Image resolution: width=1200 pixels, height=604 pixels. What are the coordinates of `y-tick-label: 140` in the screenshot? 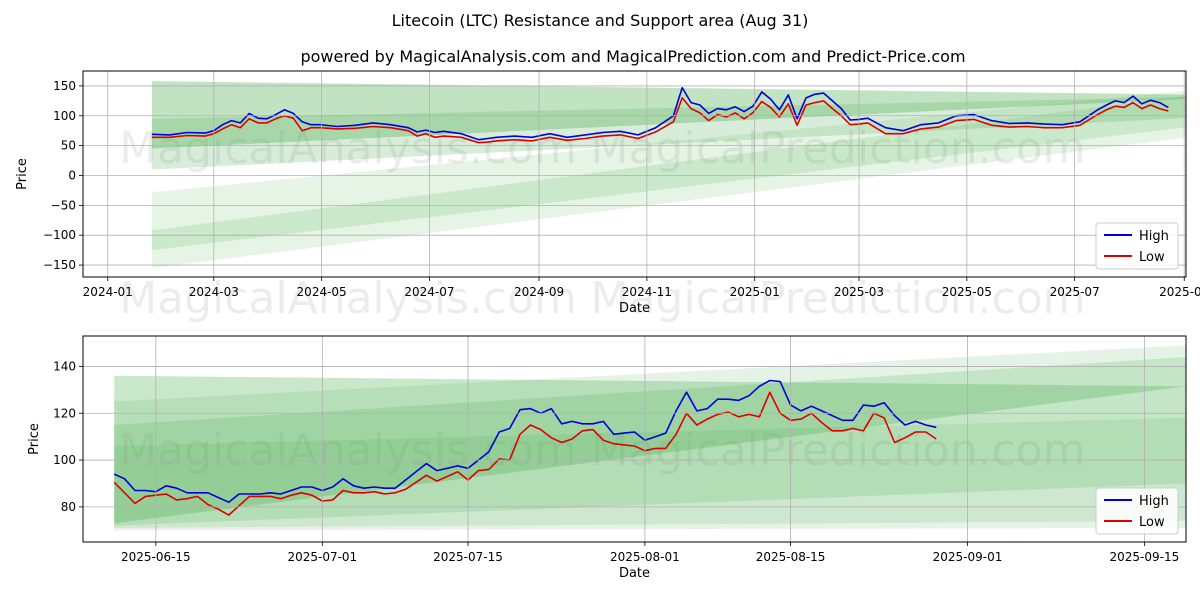 It's located at (64, 366).